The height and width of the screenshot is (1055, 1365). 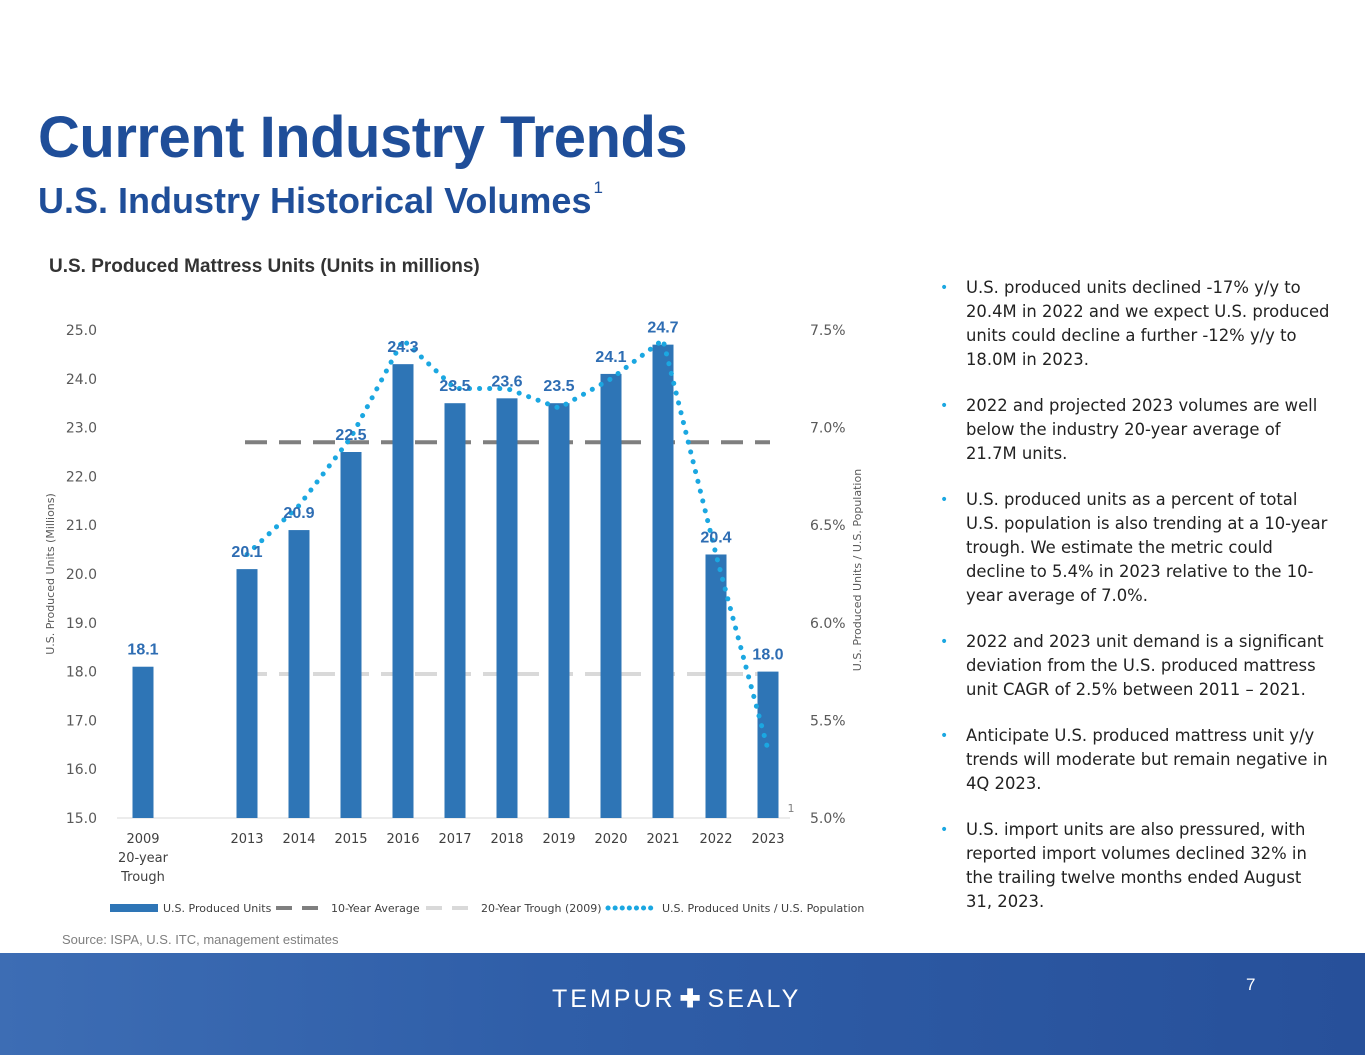 I want to click on y-right-tick-label: 7.0%, so click(x=828, y=429).